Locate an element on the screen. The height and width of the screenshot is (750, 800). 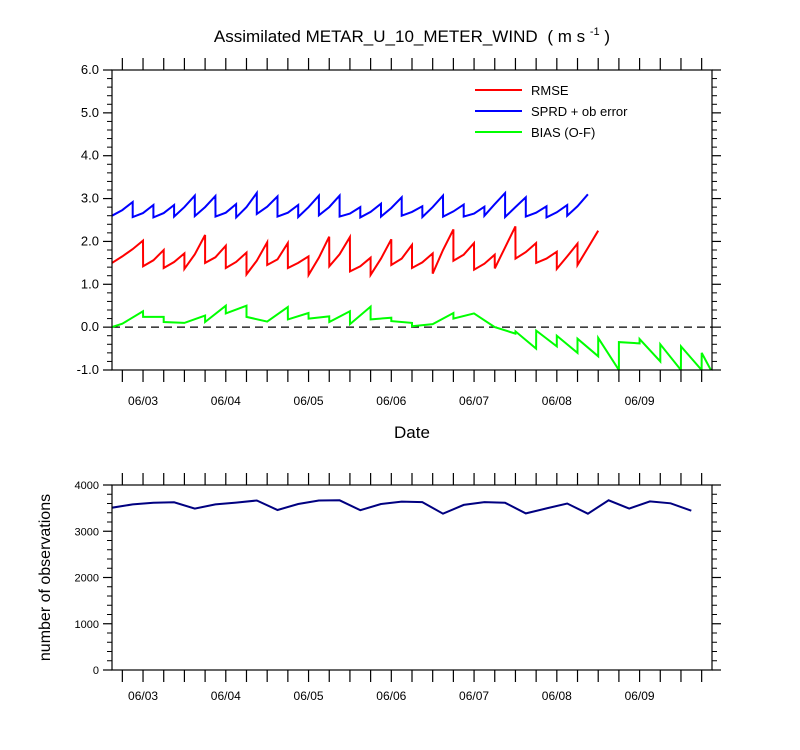
chart-title-units: ( m s is located at coordinates (566, 36).